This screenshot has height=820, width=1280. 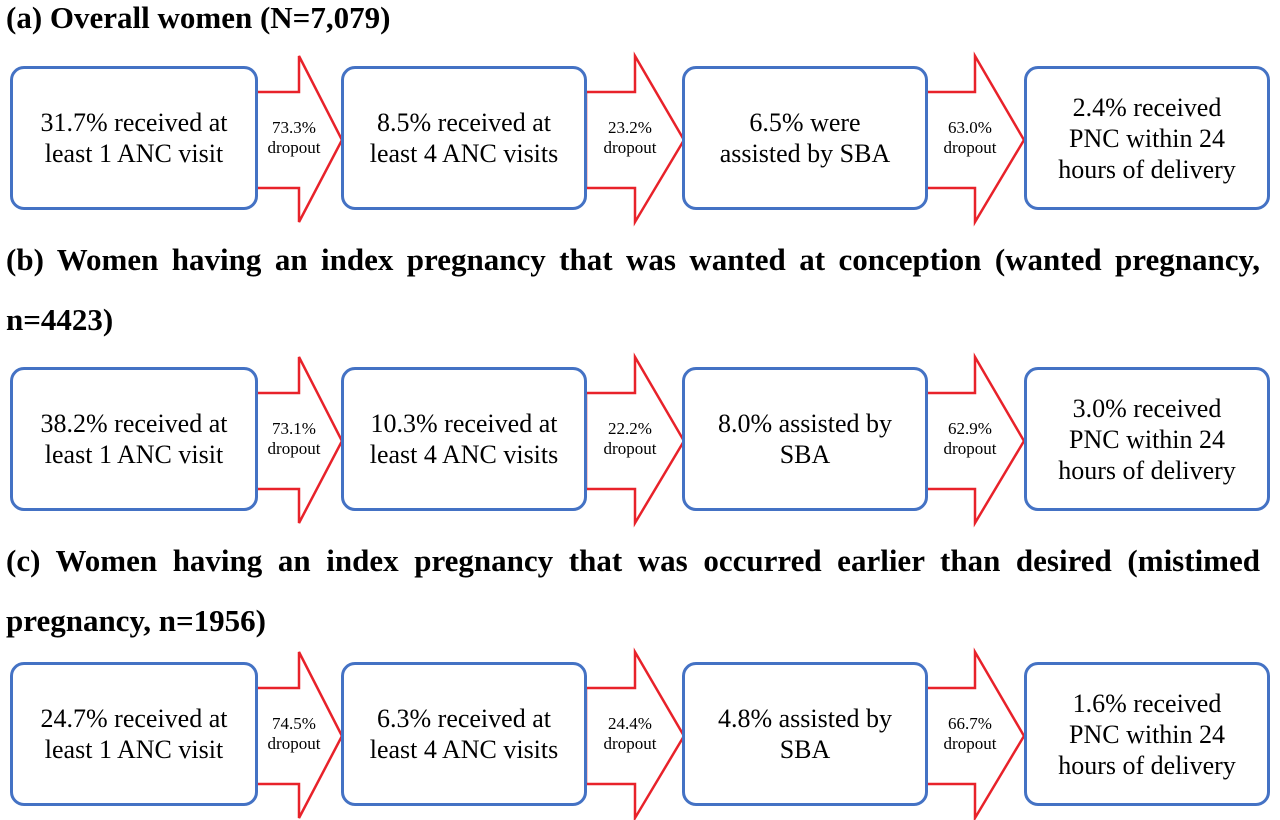 I want to click on dropout-arrow: 22.2% dropout, so click(x=635, y=440).